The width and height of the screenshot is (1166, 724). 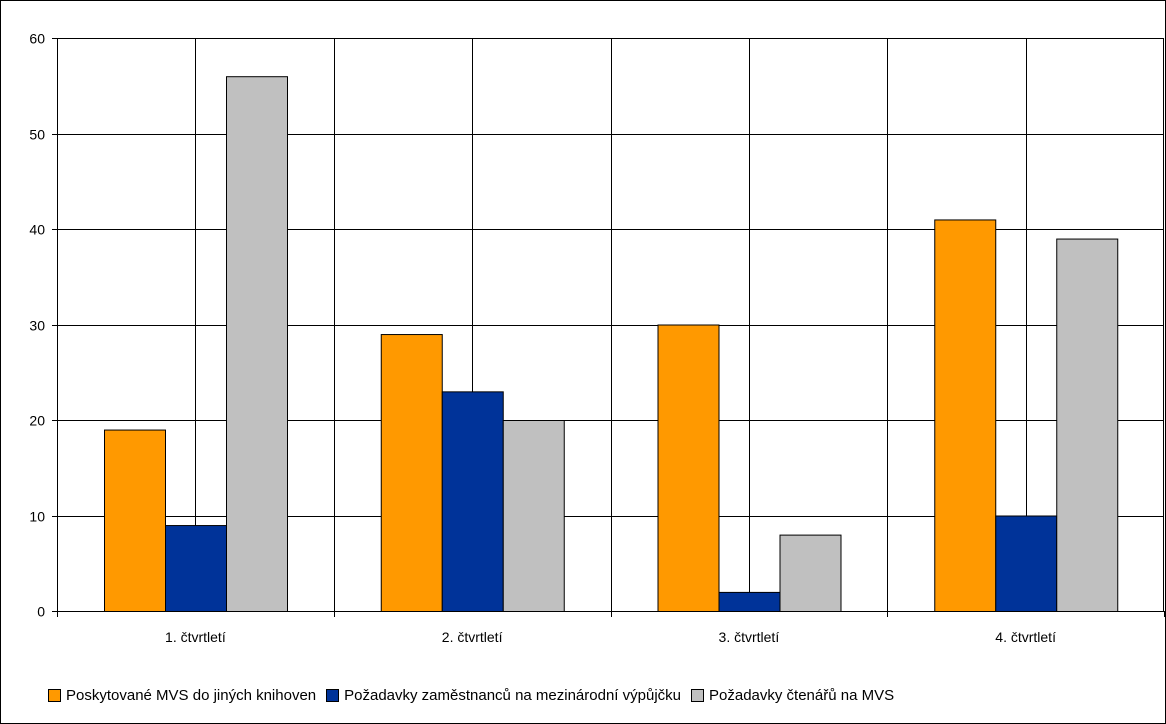 I want to click on x-tick-label: 2. čtvrtletí, so click(x=472, y=637).